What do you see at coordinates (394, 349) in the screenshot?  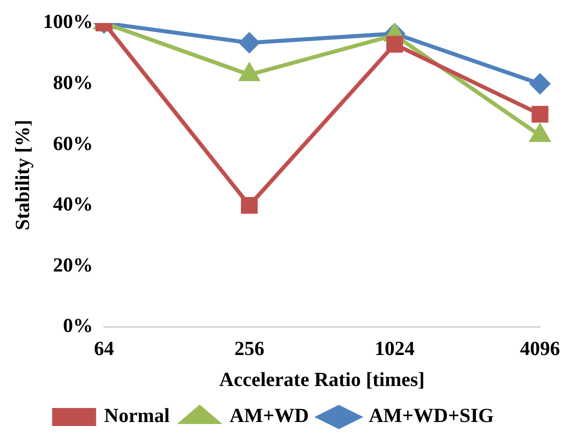 I see `x-tick-label: 1024` at bounding box center [394, 349].